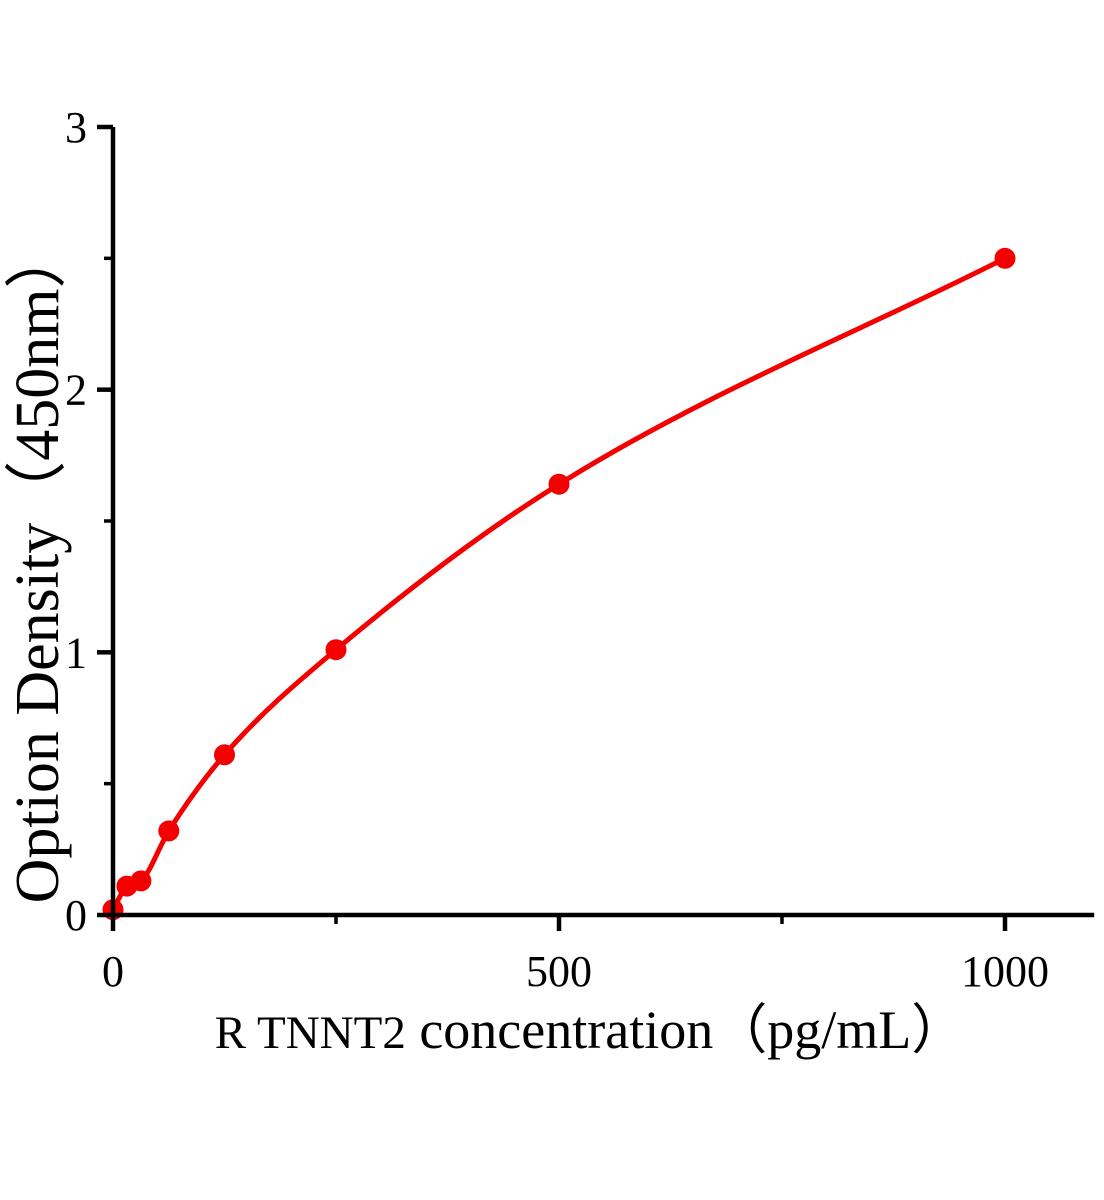 This screenshot has height=1200, width=1104. What do you see at coordinates (310, 1033) in the screenshot?
I see `x-axis-title-prefix: R TNNT2` at bounding box center [310, 1033].